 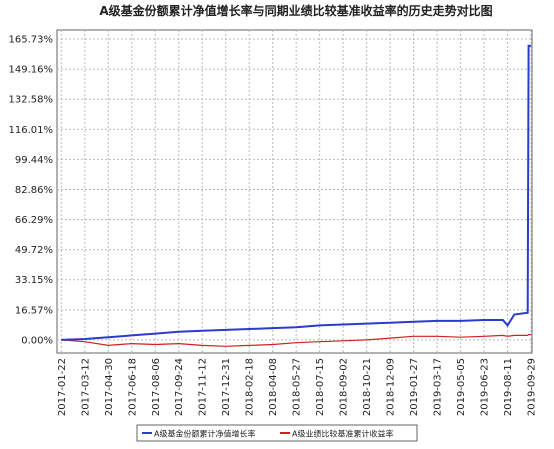 I want to click on line-series, so click(x=296, y=340).